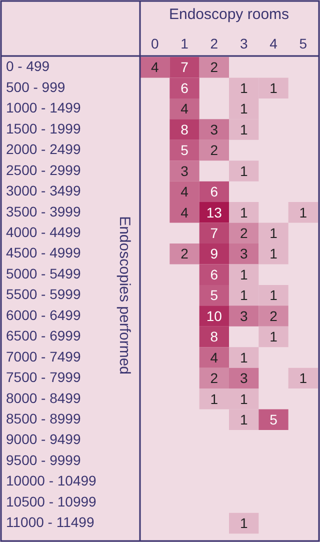 The height and width of the screenshot is (542, 320). What do you see at coordinates (244, 43) in the screenshot?
I see `x-tick-label: 3` at bounding box center [244, 43].